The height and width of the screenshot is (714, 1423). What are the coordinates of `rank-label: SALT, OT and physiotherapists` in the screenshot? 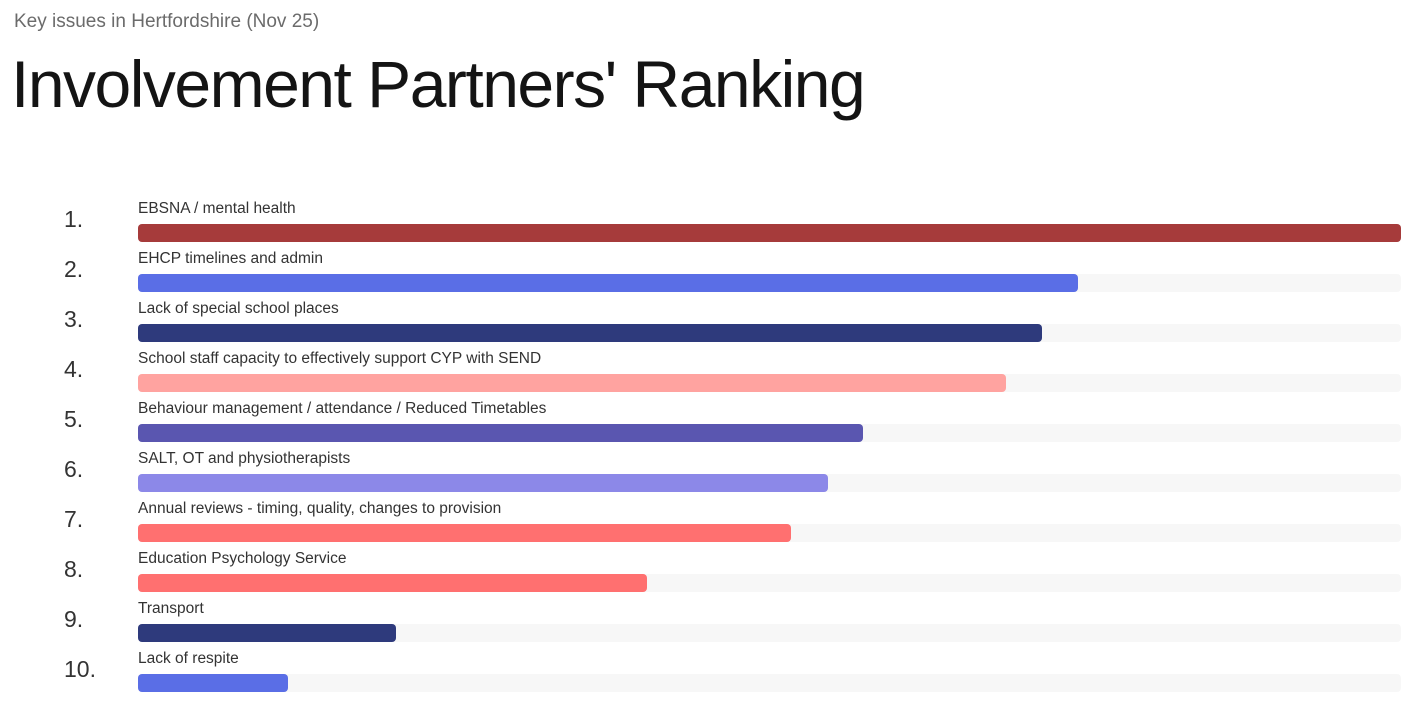 It's located at (244, 458).